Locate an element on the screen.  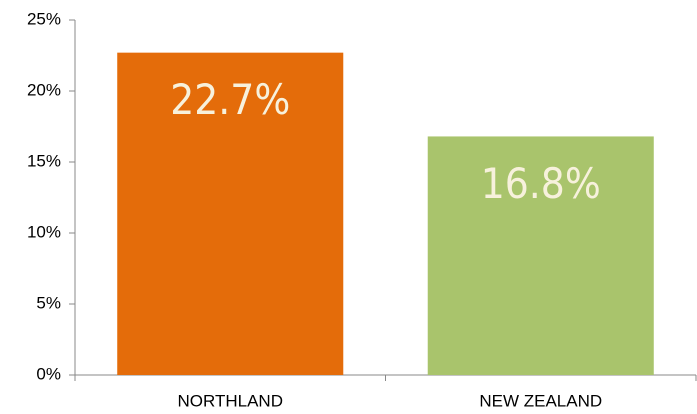
y-tick-label: 15% is located at coordinates (44, 160).